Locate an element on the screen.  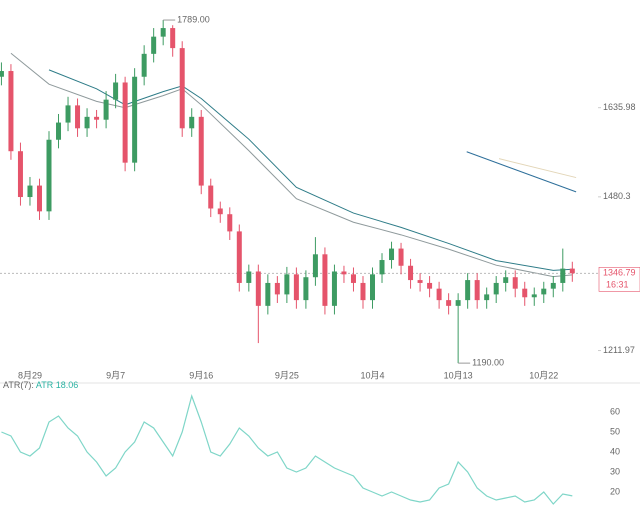
y-tick-label: 1211.97 is located at coordinates (619, 350).